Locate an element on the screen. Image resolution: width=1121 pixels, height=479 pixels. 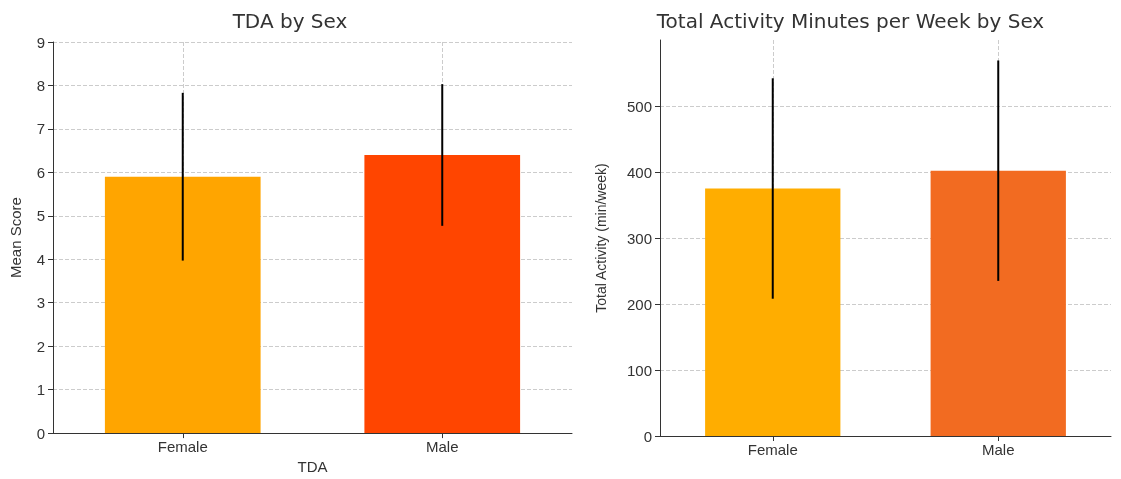
y-tick-label: 100 is located at coordinates (639, 370).